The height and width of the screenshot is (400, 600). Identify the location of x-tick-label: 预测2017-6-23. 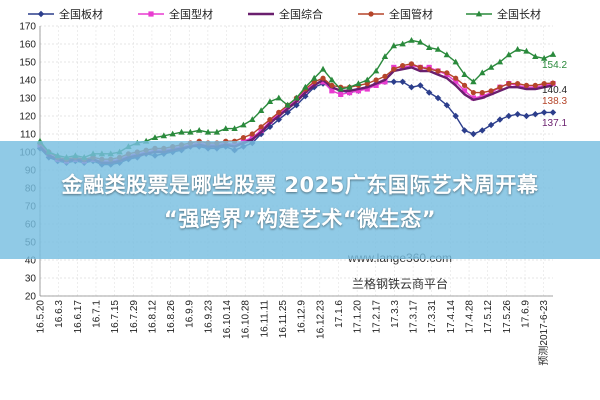
(543, 333).